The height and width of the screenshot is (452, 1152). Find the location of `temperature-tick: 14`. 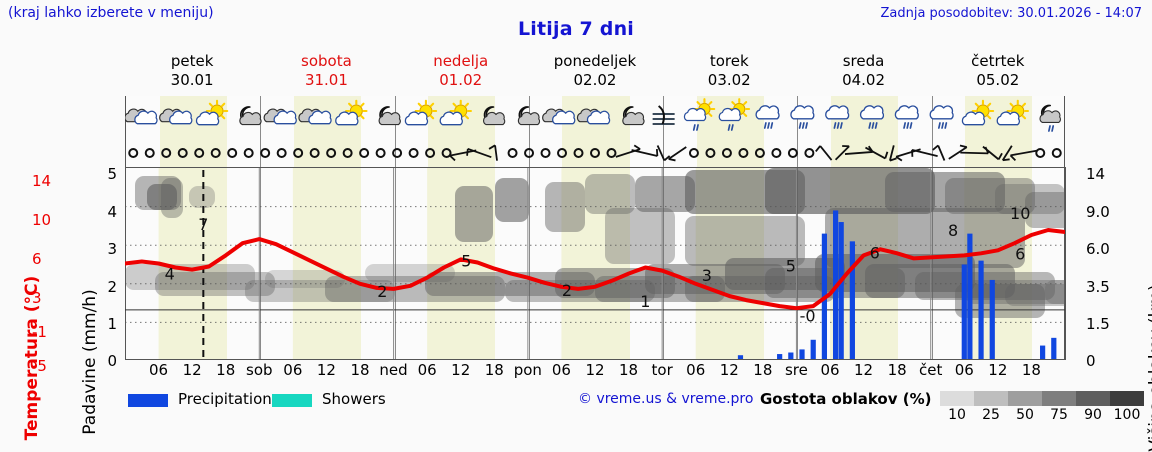

temperature-tick: 14 is located at coordinates (41, 181).